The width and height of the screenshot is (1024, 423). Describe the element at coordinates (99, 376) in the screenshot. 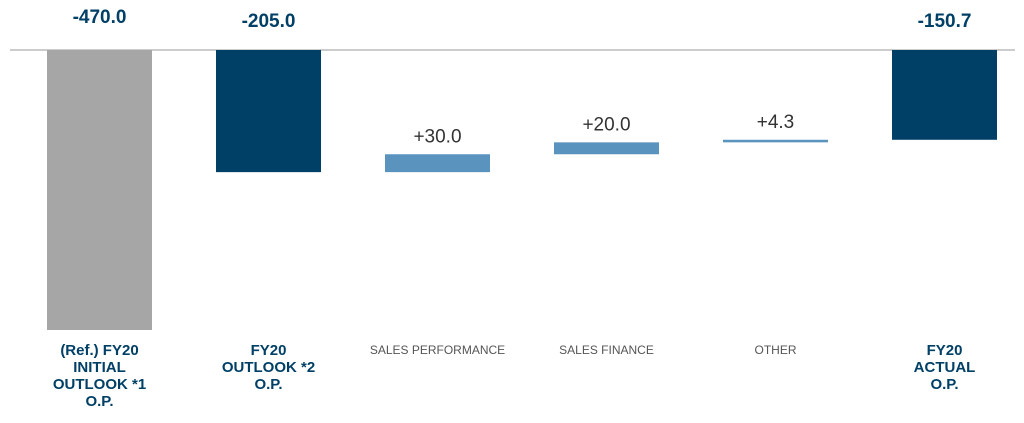

I see `x-tick-label: (Ref.) FY20 INITIAL OUTLOOK *1 O.P.` at that location.